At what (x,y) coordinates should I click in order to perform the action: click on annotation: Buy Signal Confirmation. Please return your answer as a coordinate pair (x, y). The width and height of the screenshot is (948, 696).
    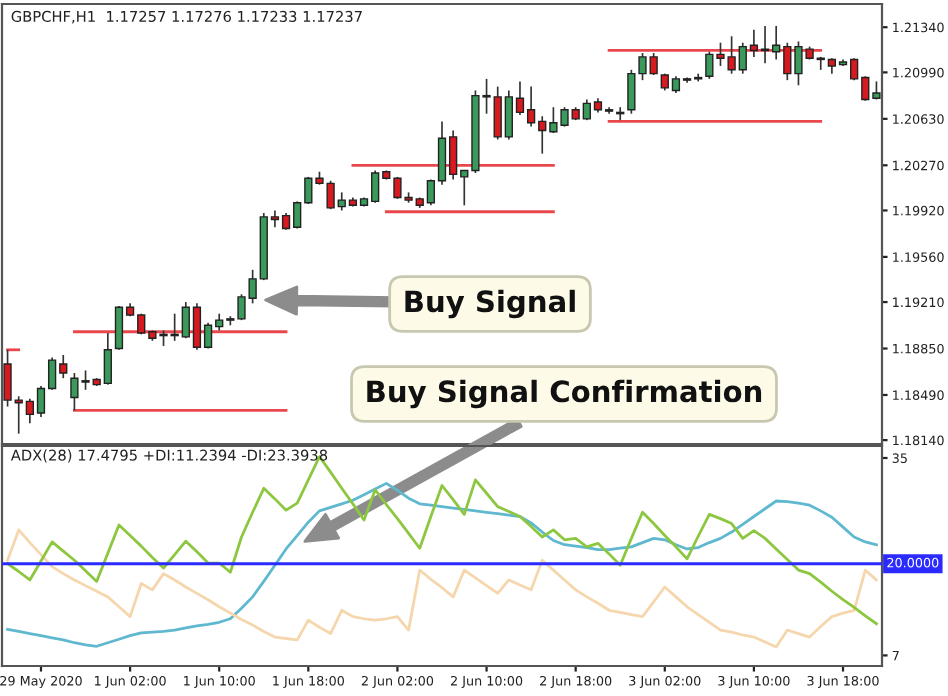
    Looking at the image, I should click on (564, 394).